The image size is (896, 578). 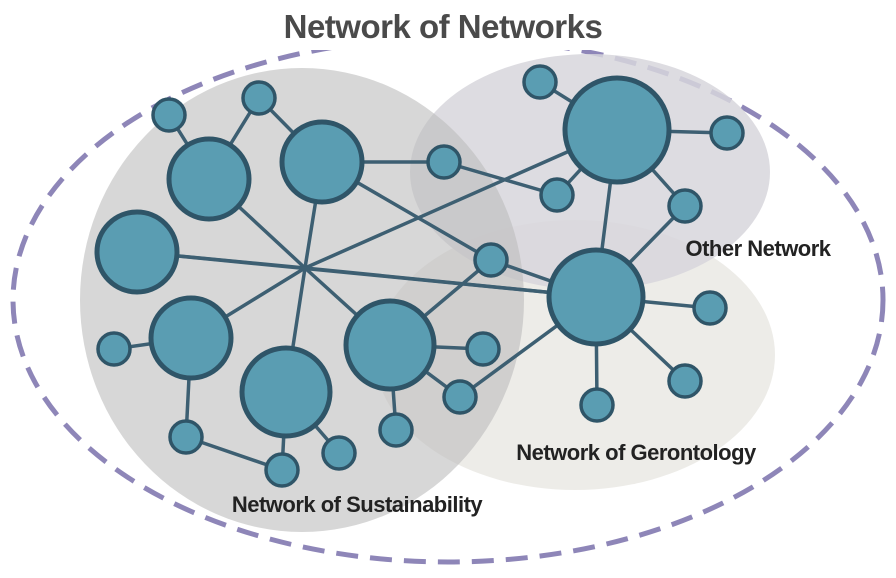 I want to click on node-g-big, so click(x=596, y=297).